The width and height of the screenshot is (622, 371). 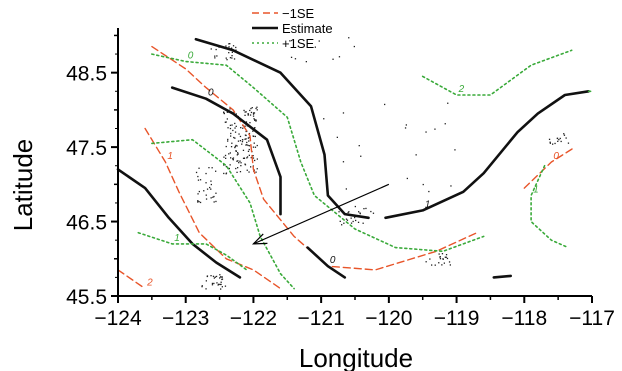 I want to click on x-tick-label: −117, so click(x=592, y=318).